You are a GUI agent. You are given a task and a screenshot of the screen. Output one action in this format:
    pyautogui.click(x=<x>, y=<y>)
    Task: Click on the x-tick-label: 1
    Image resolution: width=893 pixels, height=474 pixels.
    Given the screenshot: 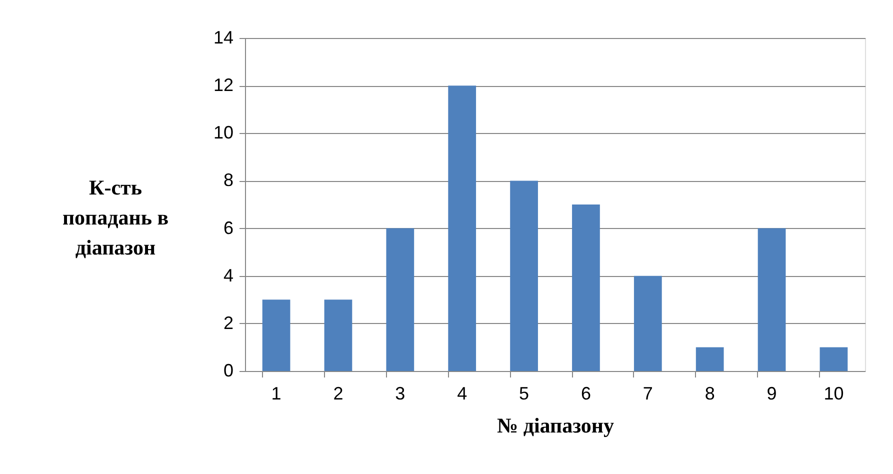 What is the action you would take?
    pyautogui.click(x=276, y=394)
    